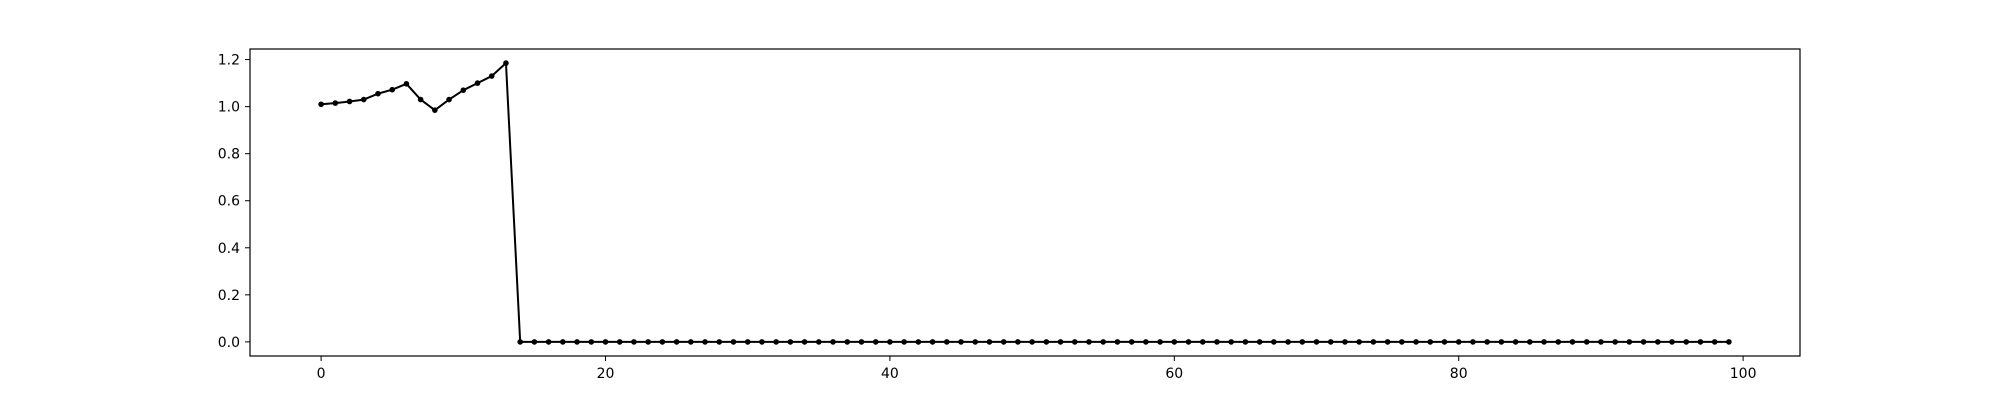 The image size is (2000, 400). Describe the element at coordinates (229, 343) in the screenshot. I see `y-tick-label: 0.0` at that location.